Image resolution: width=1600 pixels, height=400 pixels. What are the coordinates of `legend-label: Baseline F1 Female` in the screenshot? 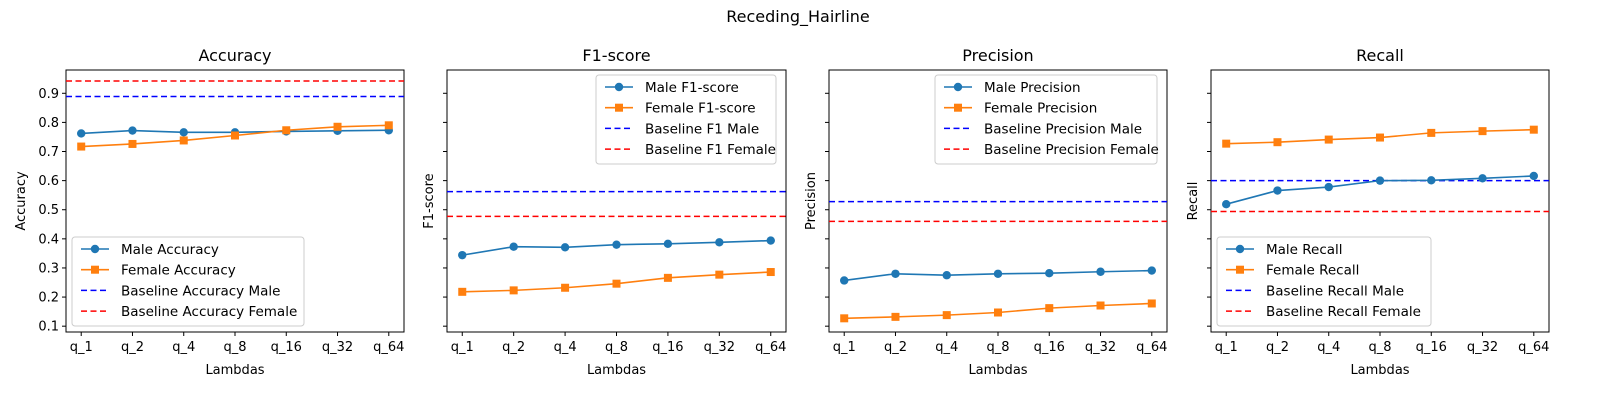 It's located at (710, 150).